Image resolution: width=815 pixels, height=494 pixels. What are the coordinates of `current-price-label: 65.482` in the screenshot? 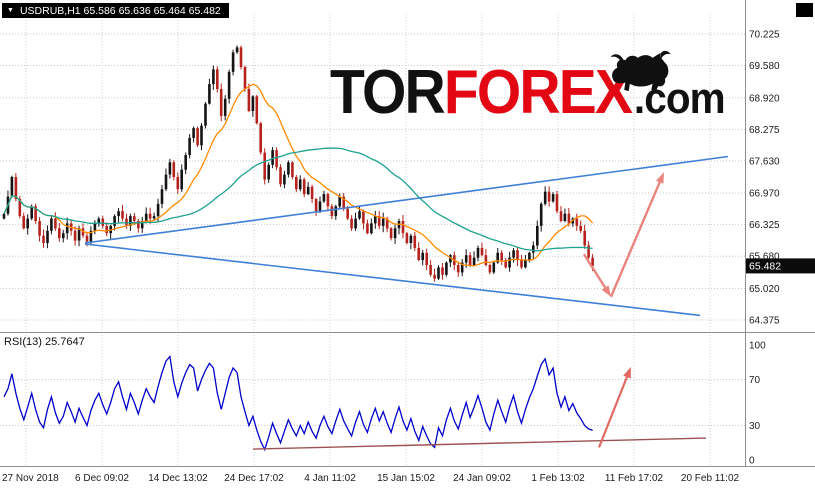 It's located at (765, 267).